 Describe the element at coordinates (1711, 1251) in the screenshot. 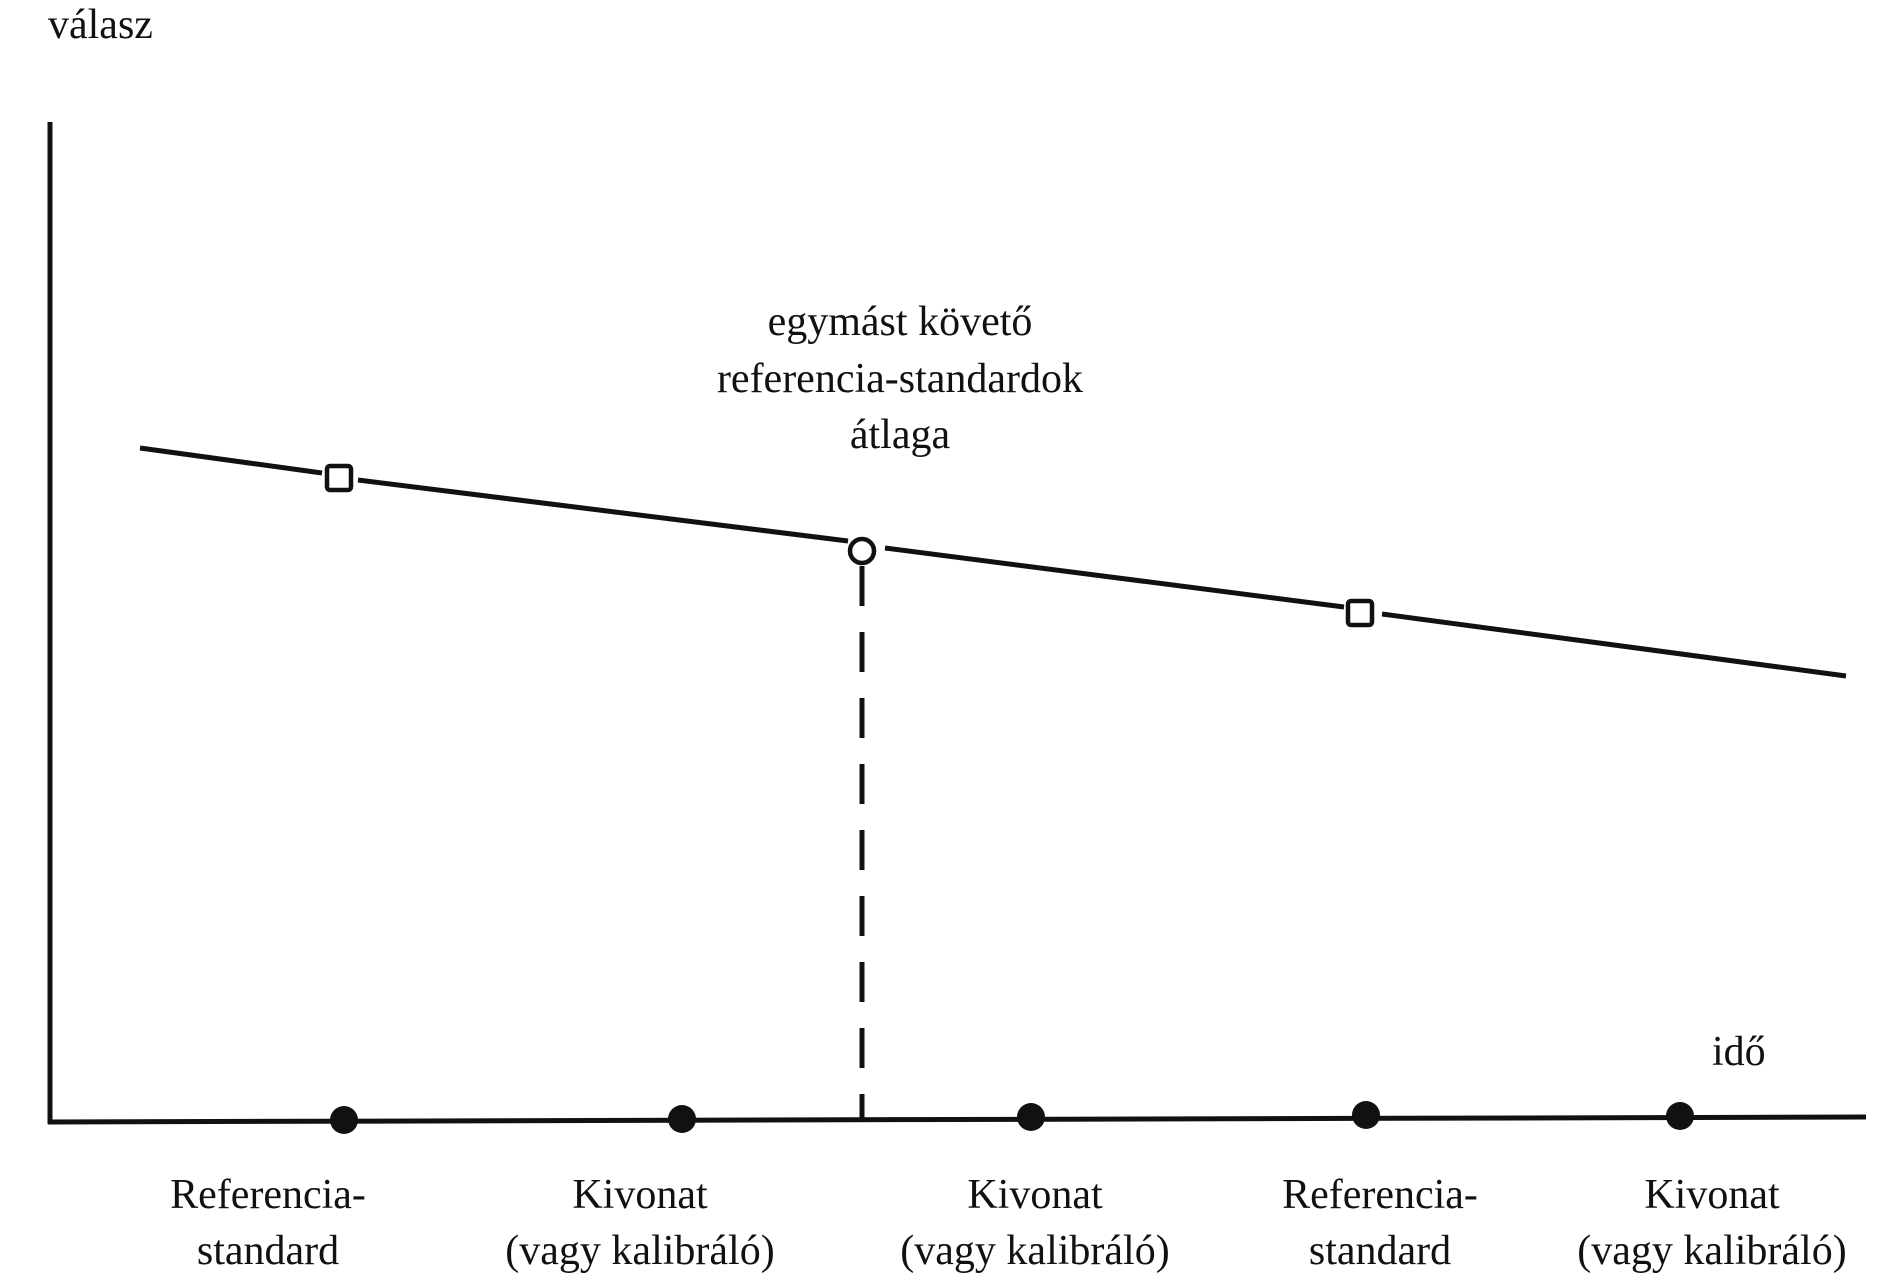

I see `timeline-label-5-line2: (vagy kalibráló)` at that location.